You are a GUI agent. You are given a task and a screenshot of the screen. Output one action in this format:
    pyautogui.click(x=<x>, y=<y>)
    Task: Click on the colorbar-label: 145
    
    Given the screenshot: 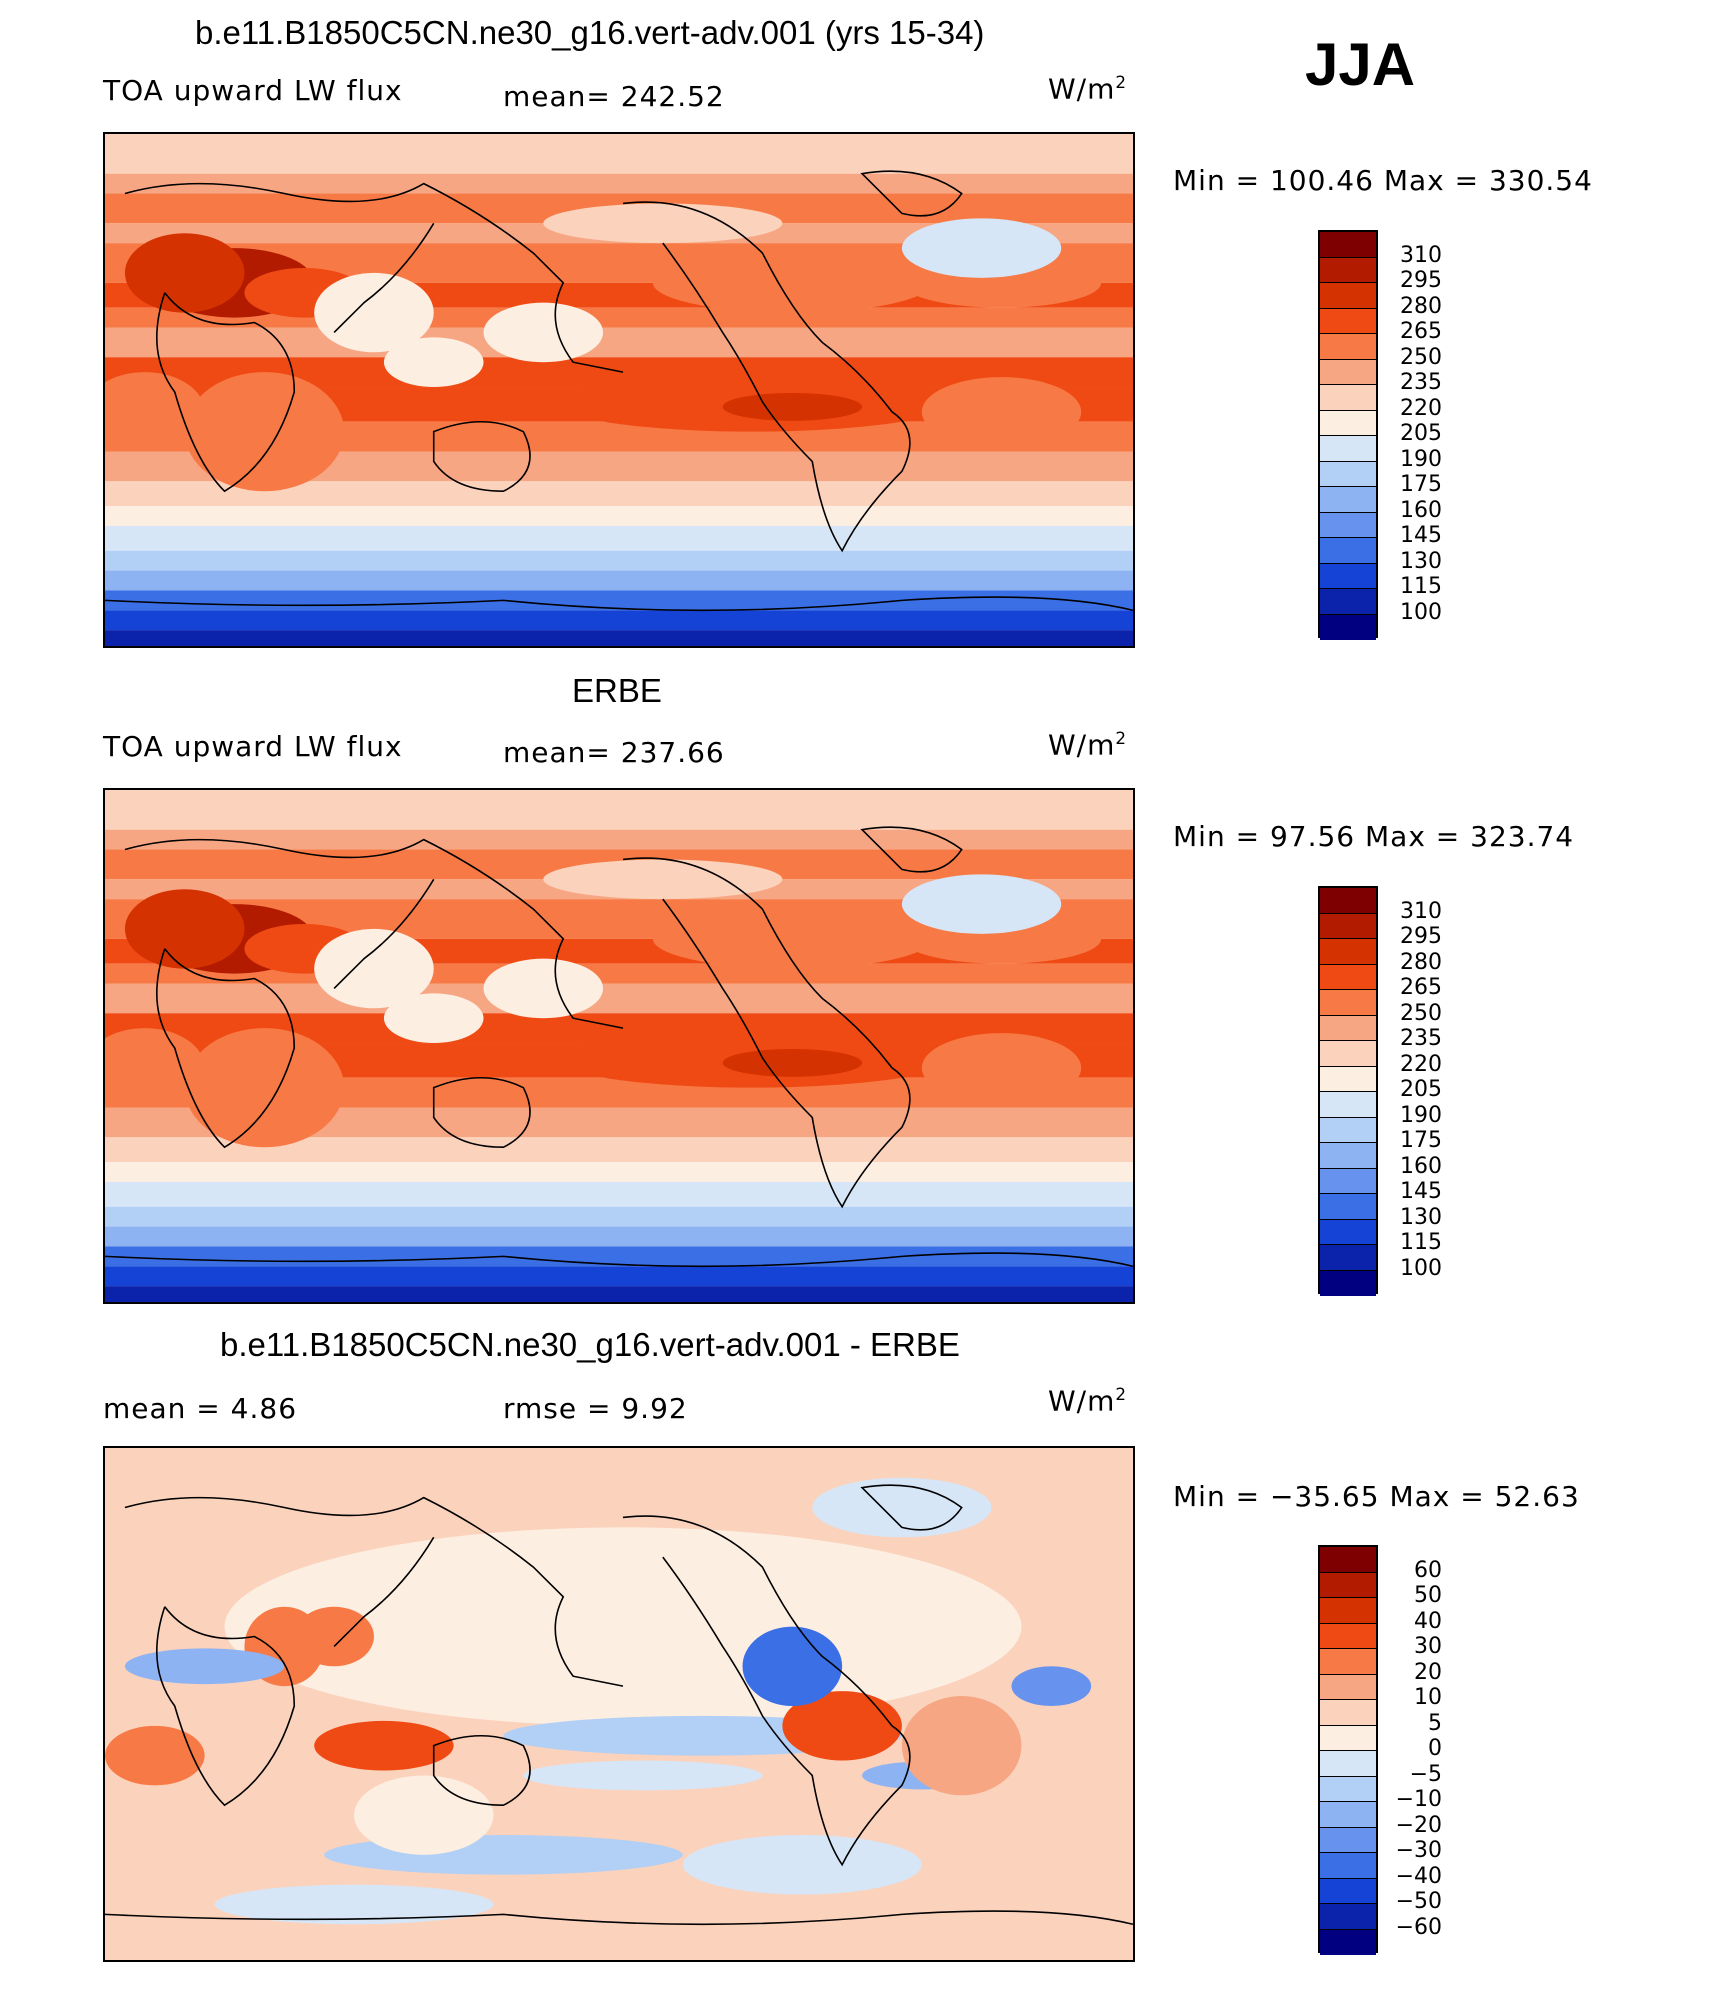 What is the action you would take?
    pyautogui.click(x=1421, y=1191)
    